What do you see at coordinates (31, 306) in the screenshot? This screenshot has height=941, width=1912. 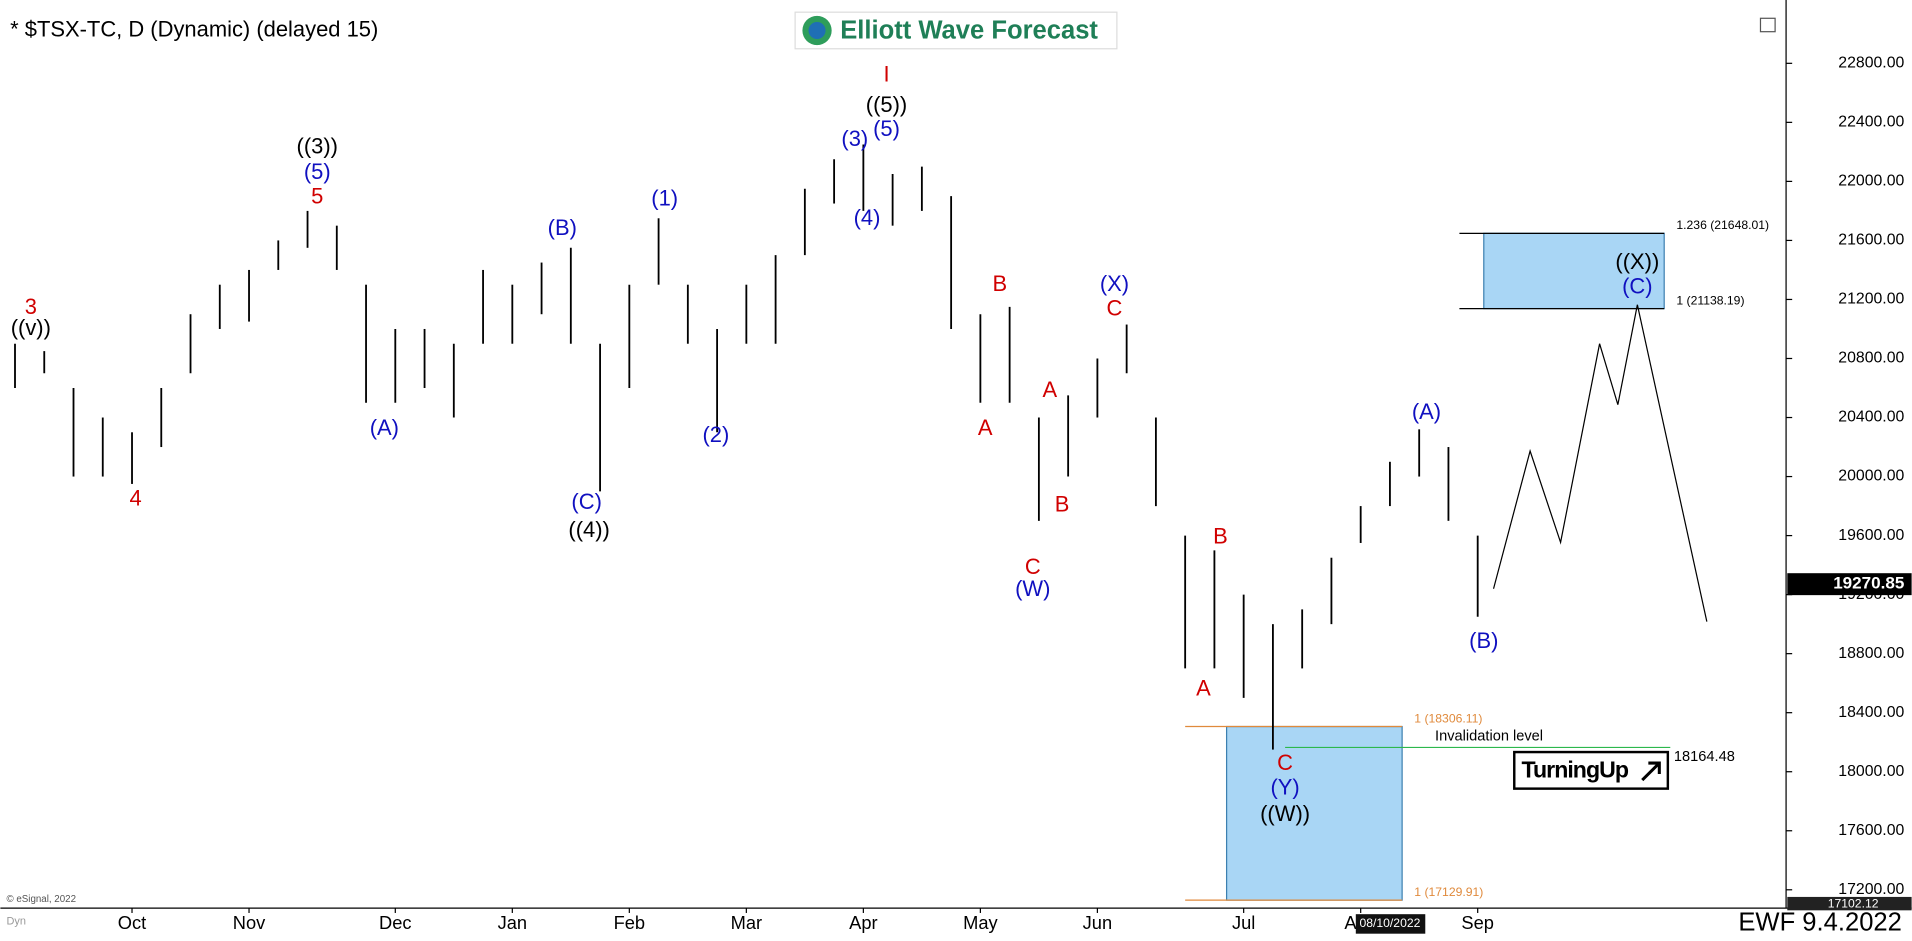 I see `wave-label: 3` at bounding box center [31, 306].